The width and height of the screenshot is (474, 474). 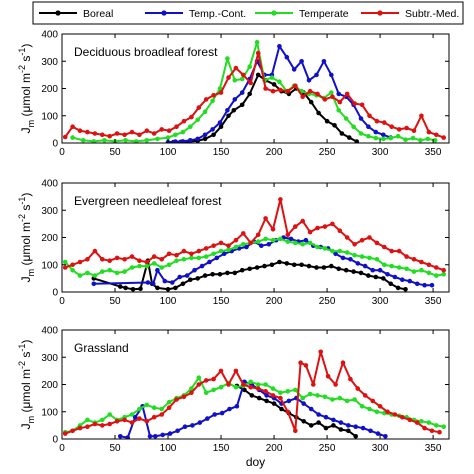 What do you see at coordinates (380, 448) in the screenshot?
I see `x-tick-label: 300` at bounding box center [380, 448].